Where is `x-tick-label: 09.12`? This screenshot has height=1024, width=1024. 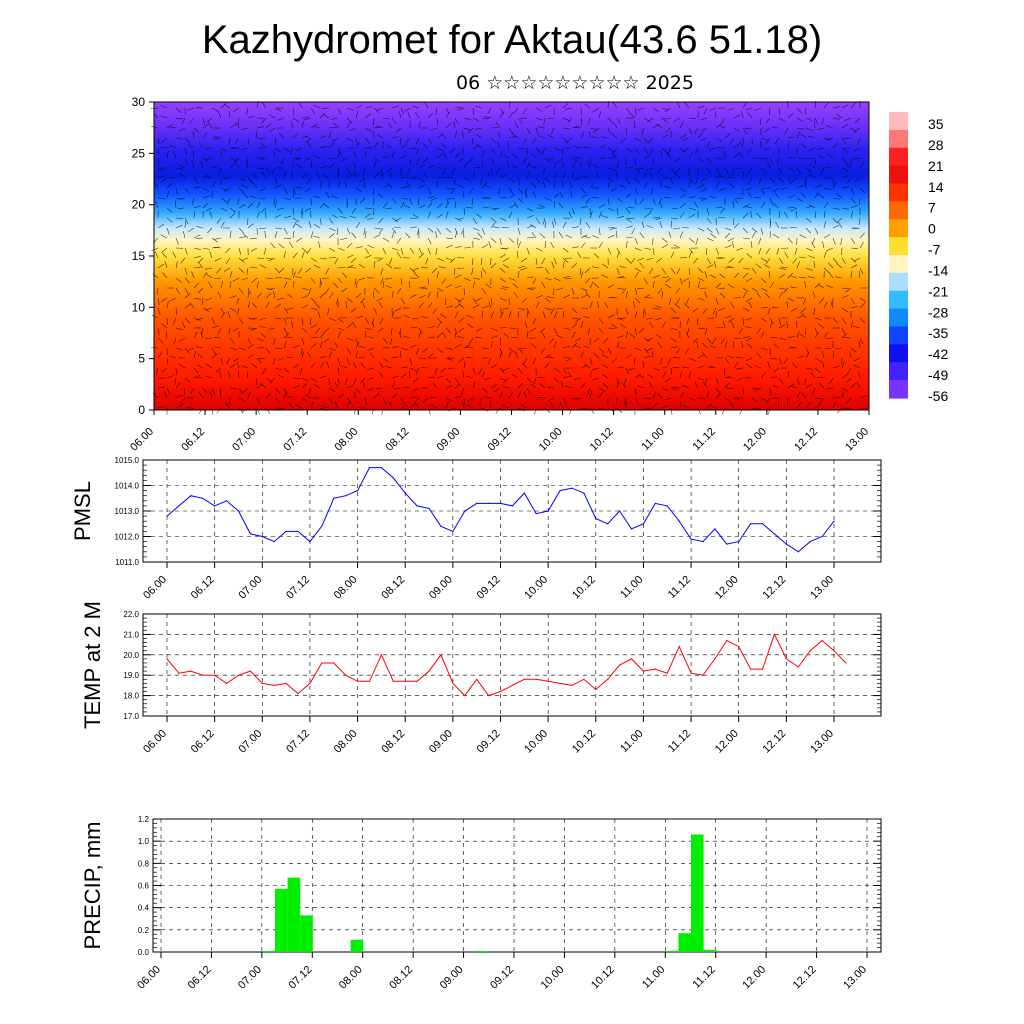 x-tick-label: 09.12 is located at coordinates (500, 440).